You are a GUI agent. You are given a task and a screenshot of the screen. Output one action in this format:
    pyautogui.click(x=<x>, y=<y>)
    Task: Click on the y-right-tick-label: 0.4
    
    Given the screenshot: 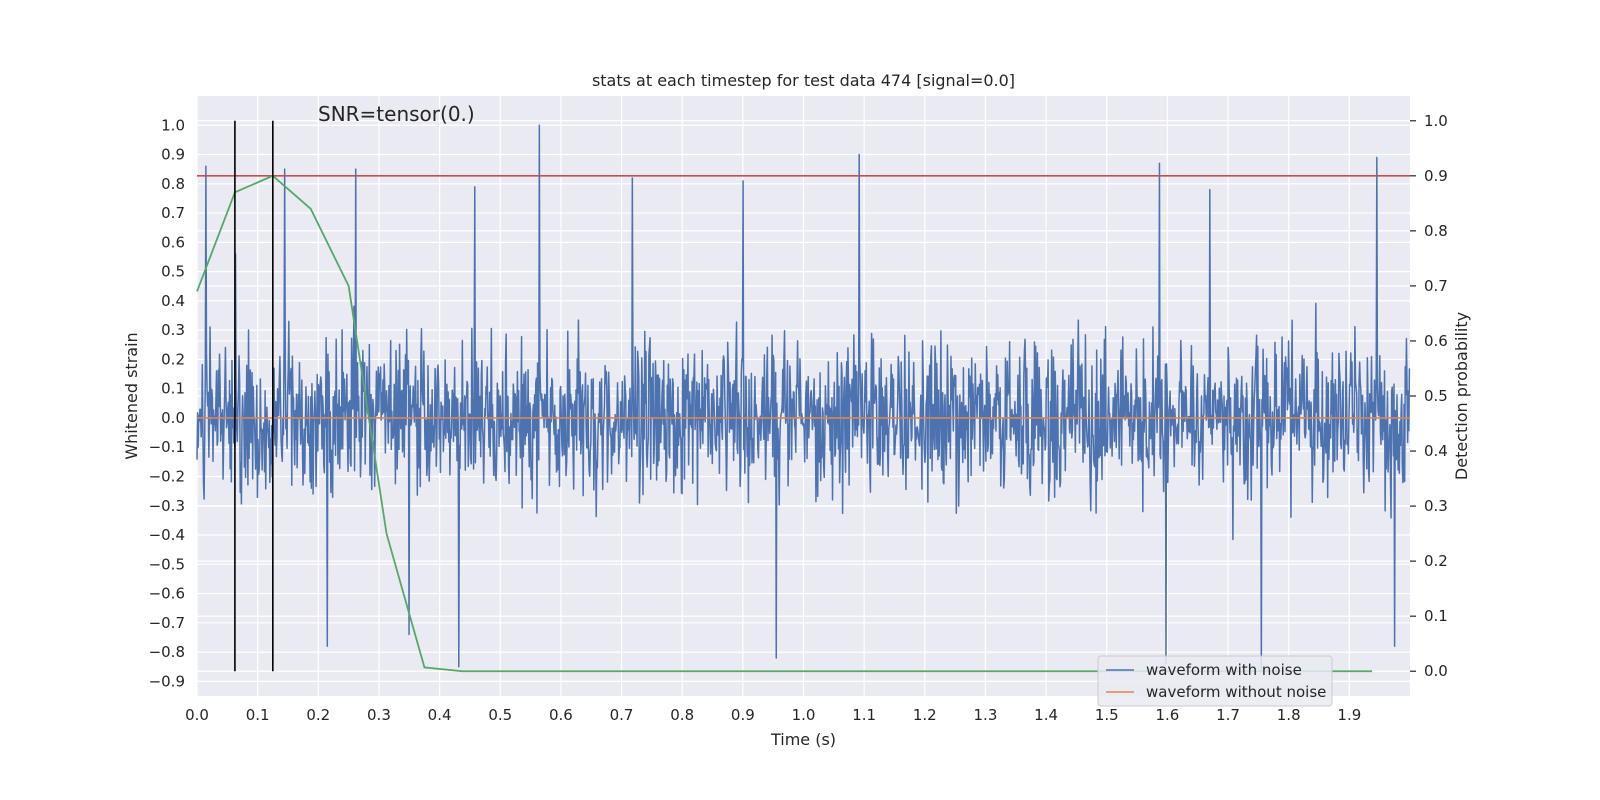 What is the action you would take?
    pyautogui.click(x=1436, y=451)
    